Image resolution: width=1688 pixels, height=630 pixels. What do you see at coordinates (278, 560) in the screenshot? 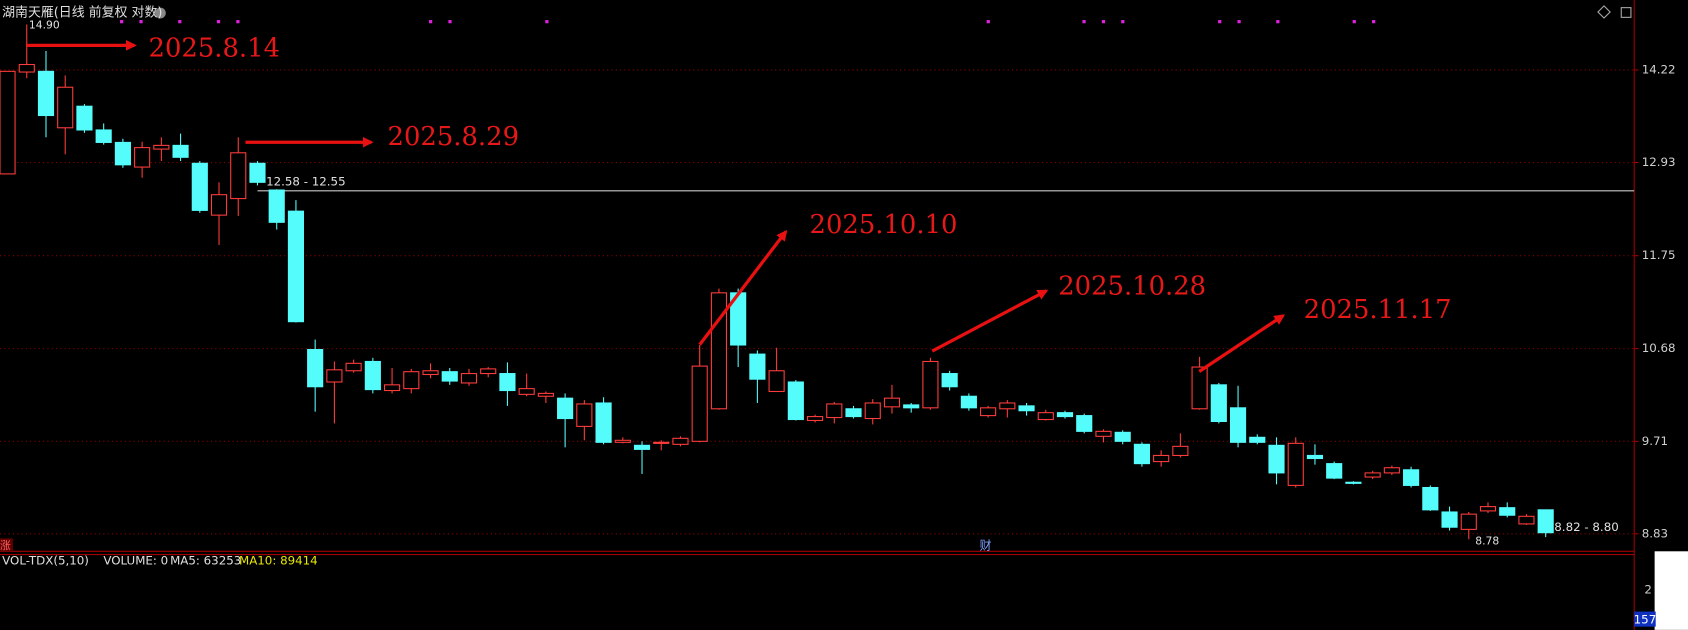
I see `vol-ma10: MA10: 89414` at bounding box center [278, 560].